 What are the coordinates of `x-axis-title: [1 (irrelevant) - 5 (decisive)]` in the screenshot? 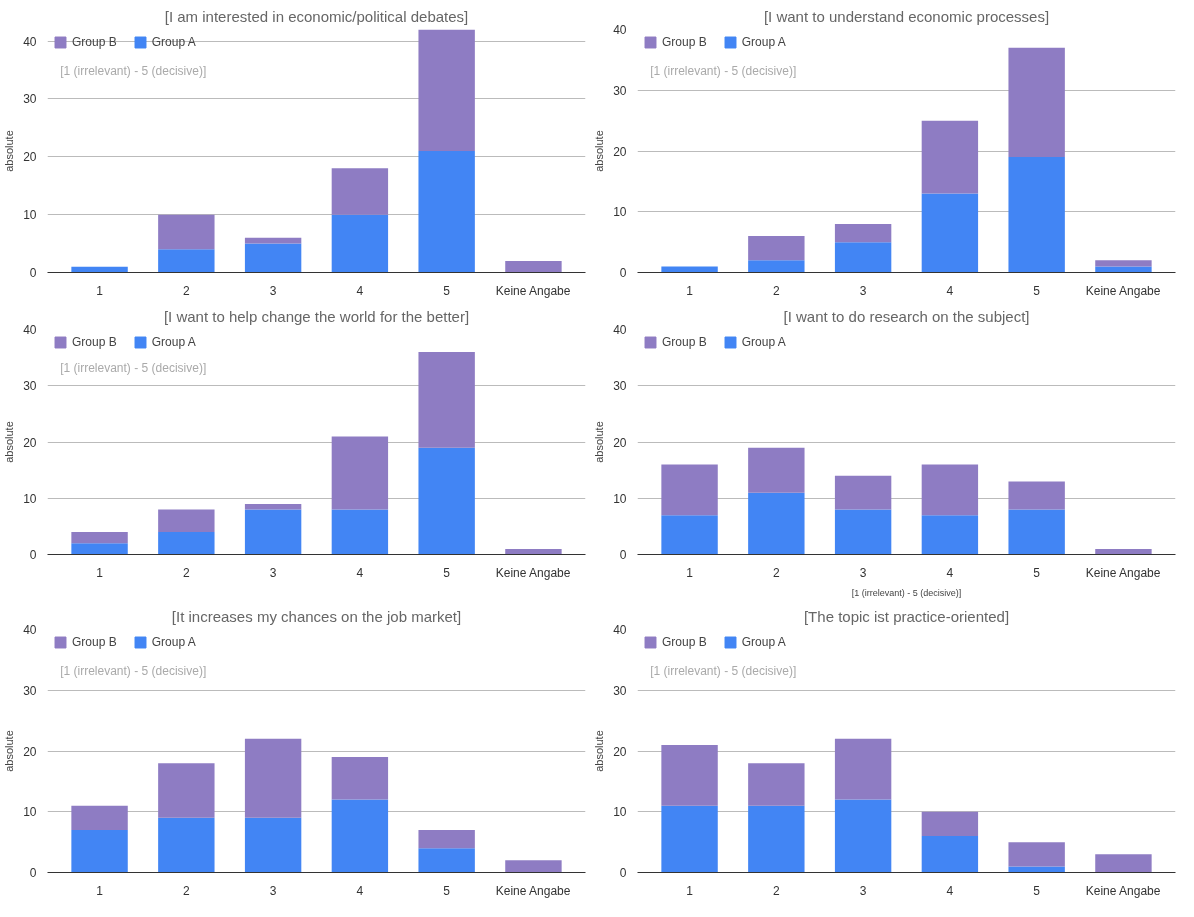 It's located at (906, 592).